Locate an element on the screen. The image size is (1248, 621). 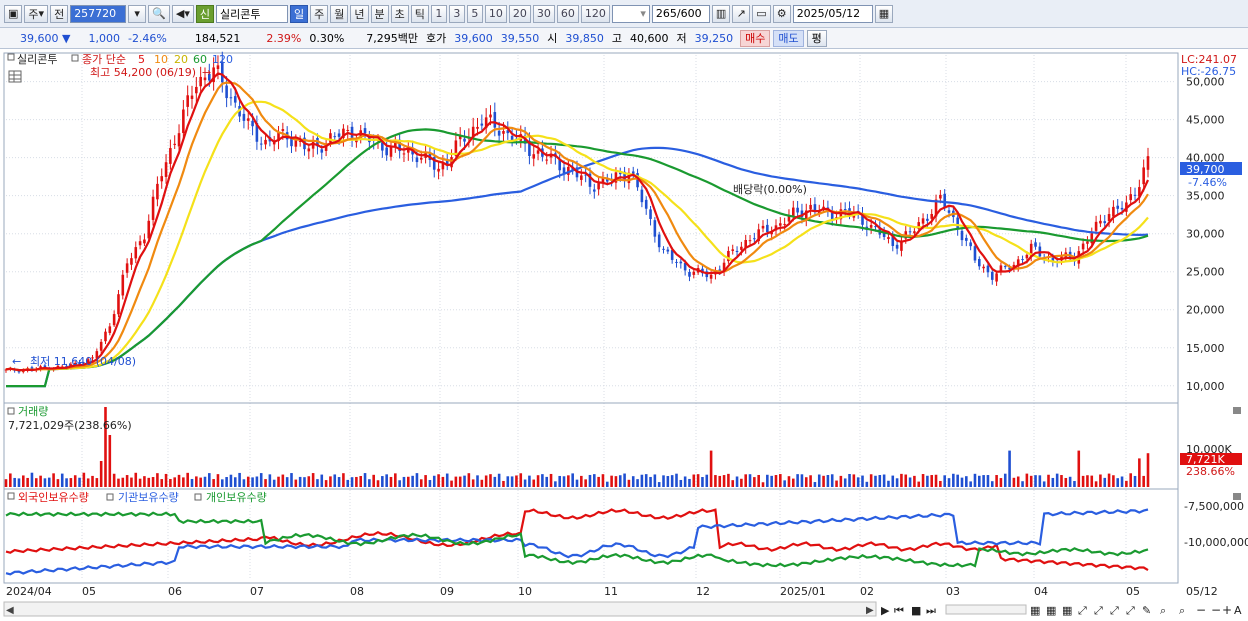
calendar-icon: ▦ is located at coordinates (884, 13).